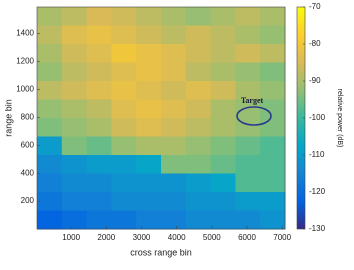 The height and width of the screenshot is (270, 354). I want to click on x-axis-label: cross range bin, so click(161, 252).